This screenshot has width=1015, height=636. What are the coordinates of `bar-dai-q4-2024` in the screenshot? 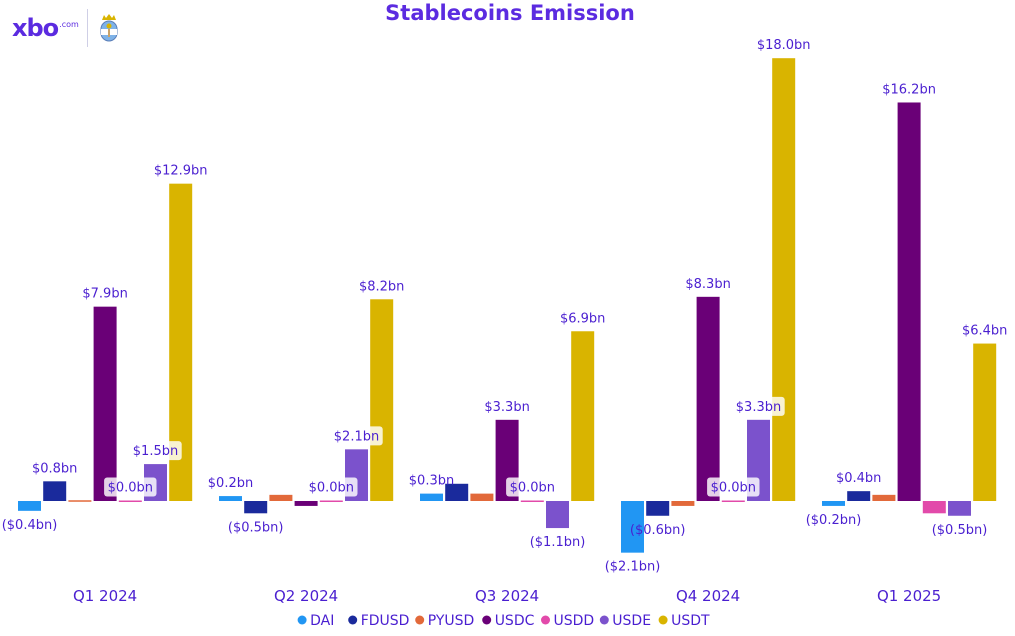 It's located at (632, 527).